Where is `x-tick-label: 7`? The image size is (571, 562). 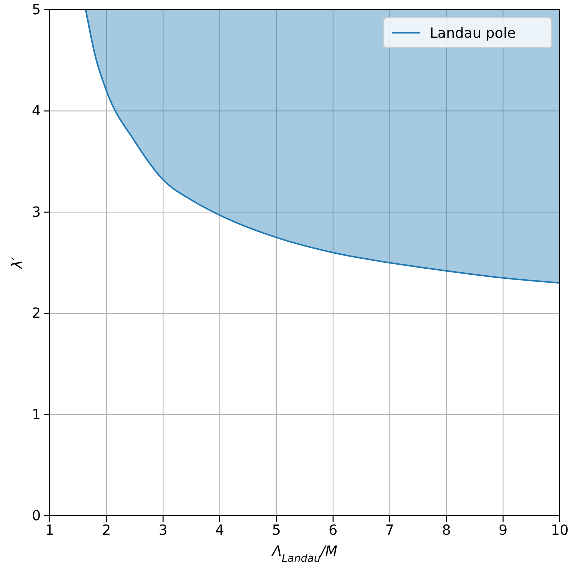
x-tick-label: 7 is located at coordinates (390, 530).